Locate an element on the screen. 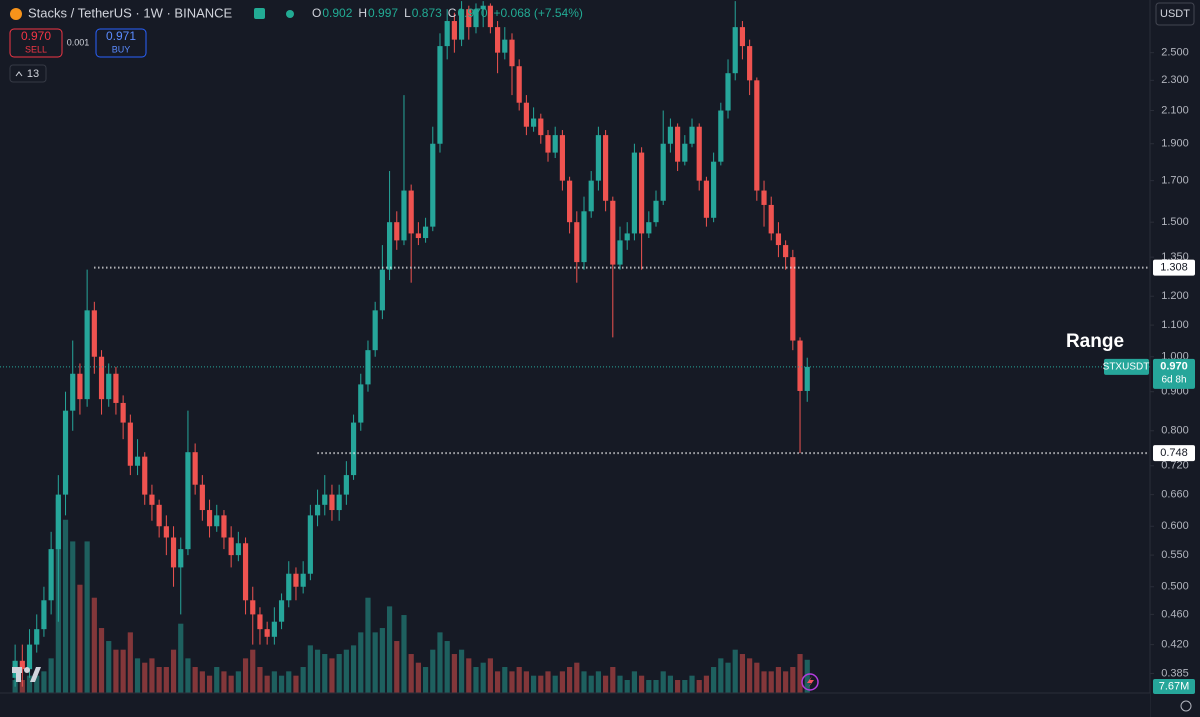 Image resolution: width=1200 pixels, height=717 pixels. indicators-toggle is located at coordinates (28, 73).